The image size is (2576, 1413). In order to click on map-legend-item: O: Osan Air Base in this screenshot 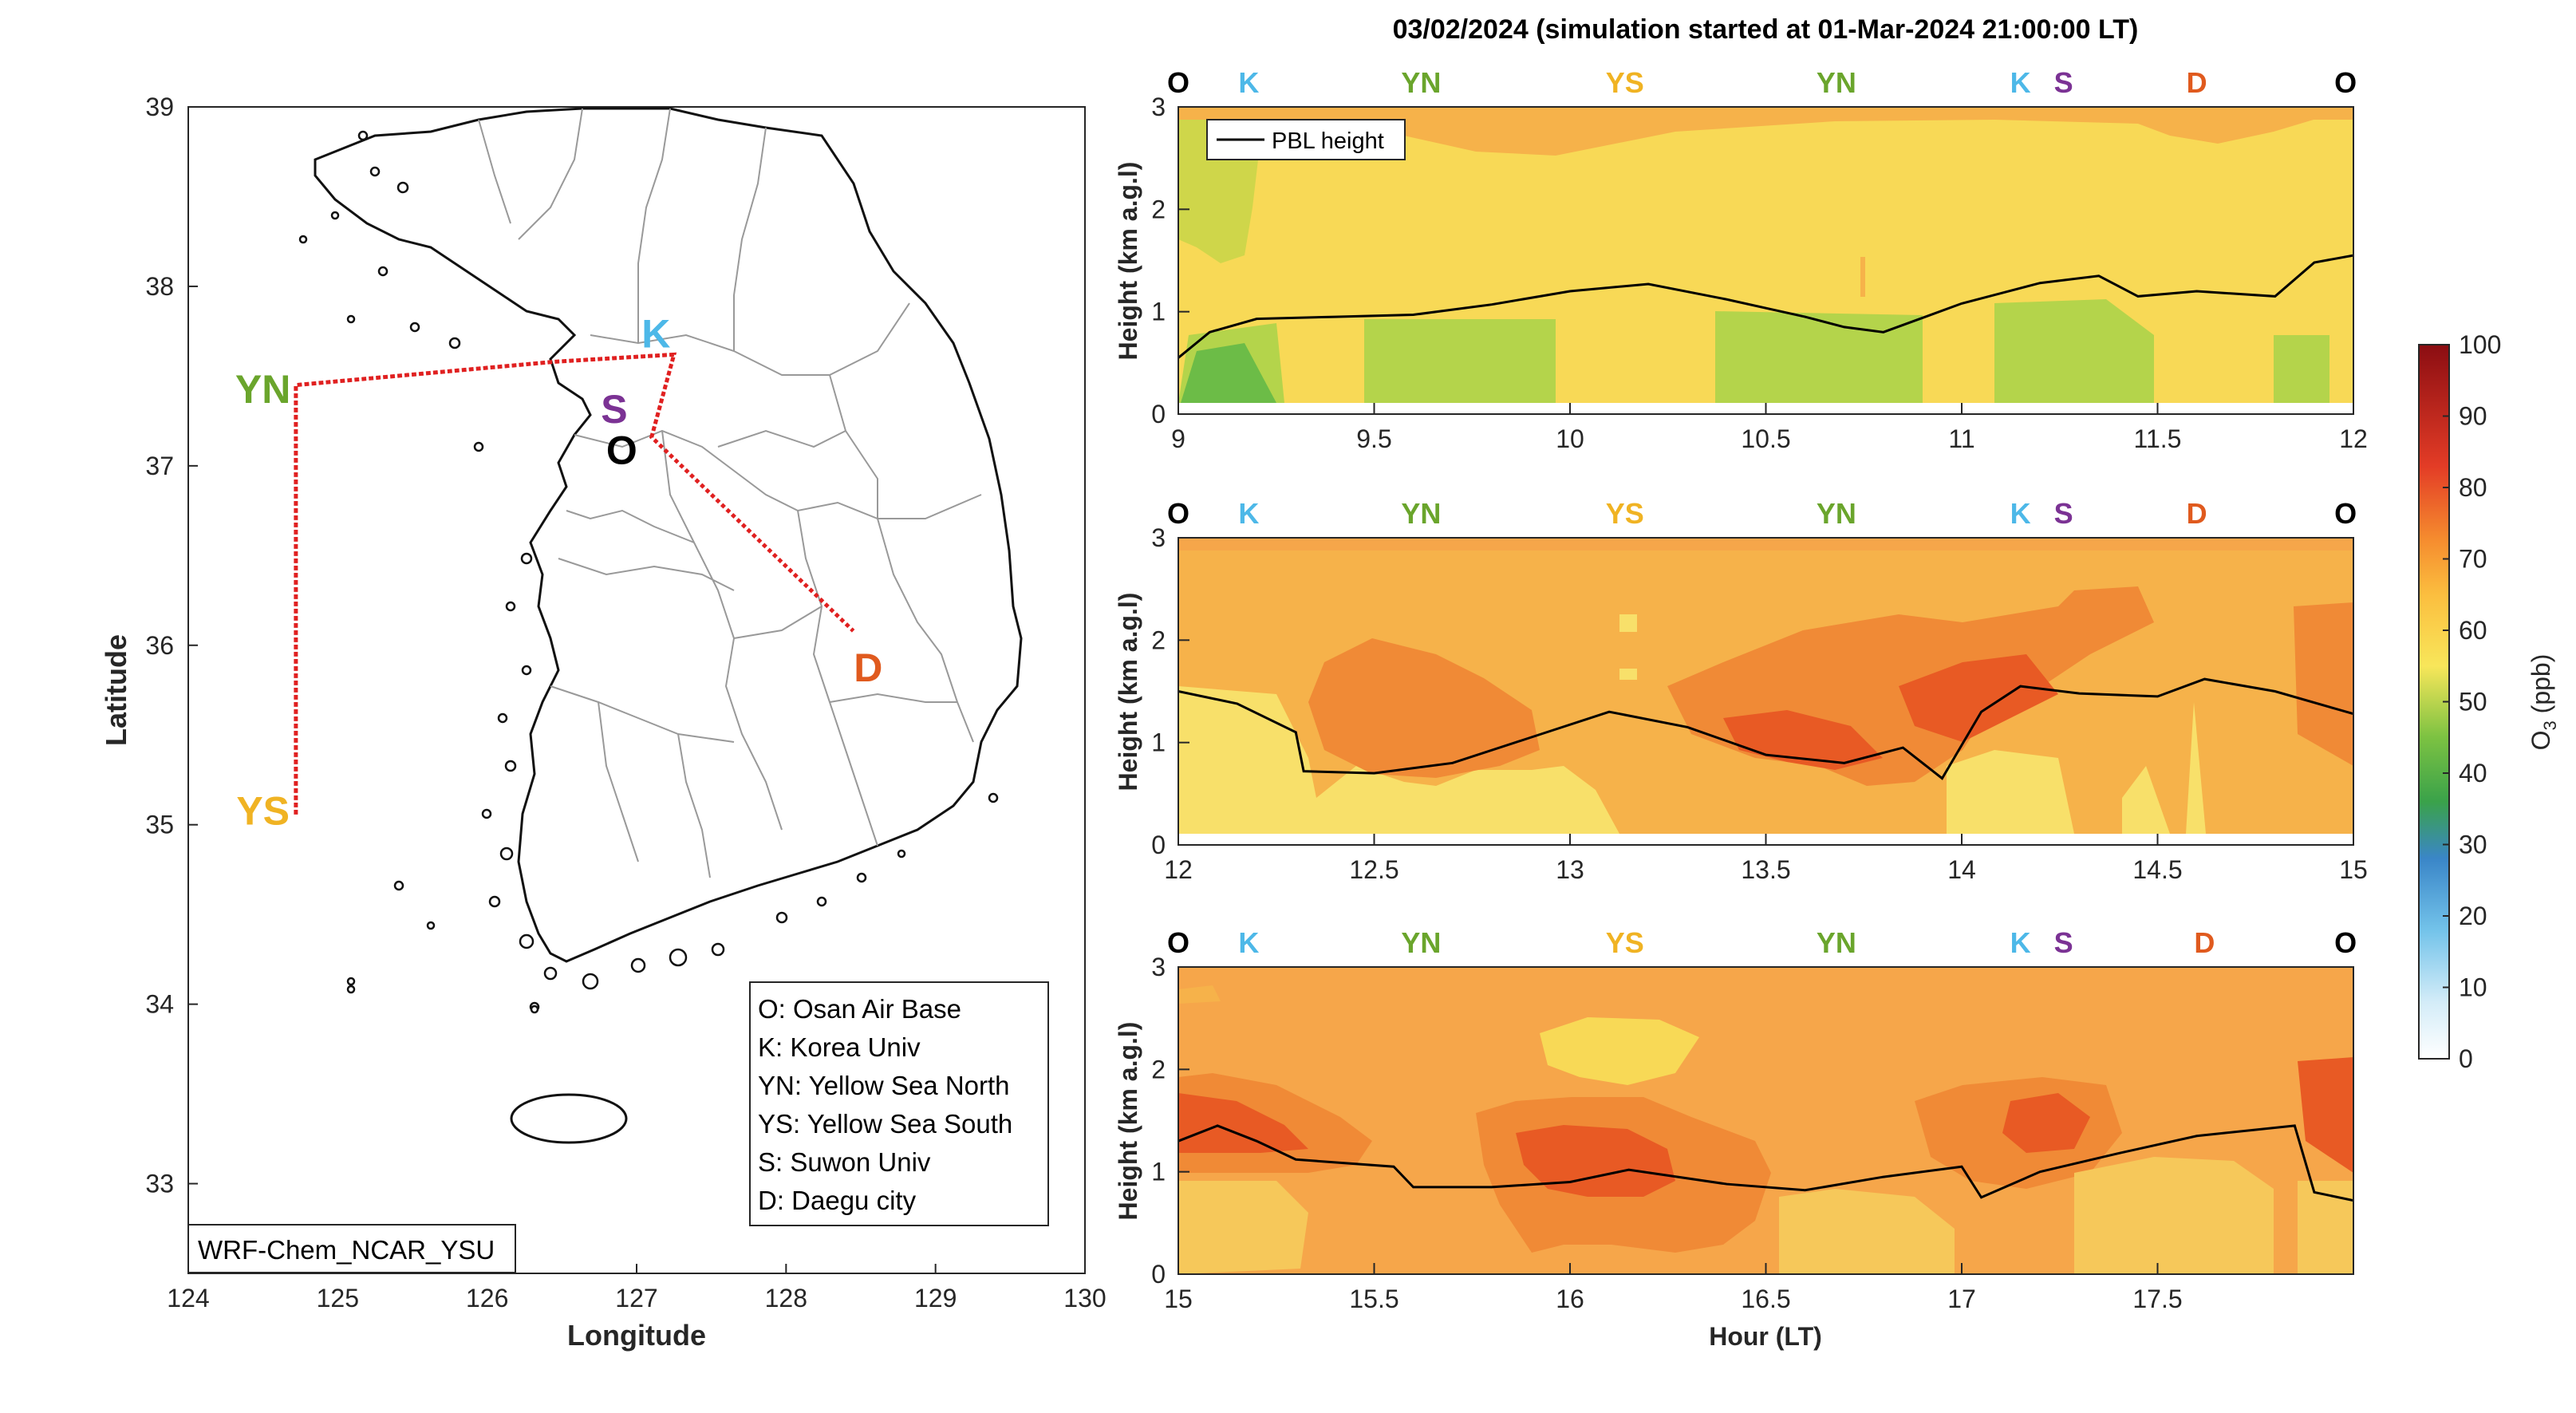, I will do `click(860, 1009)`.